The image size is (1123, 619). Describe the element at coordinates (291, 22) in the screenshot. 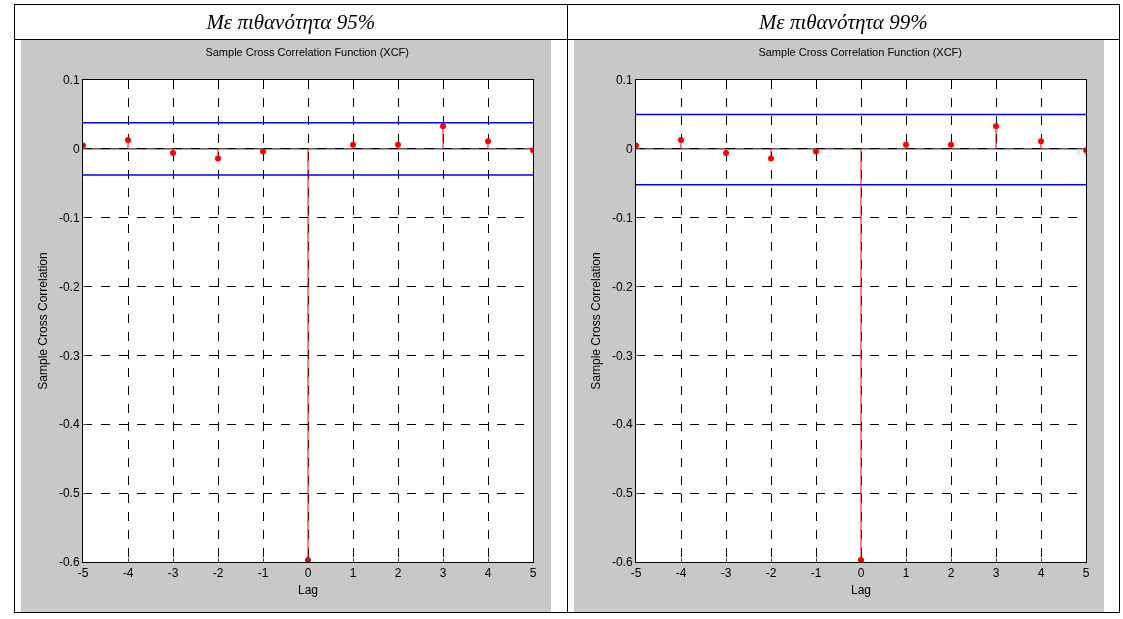

I see `chart-subtitle: Με πιθανότητα 95%` at that location.